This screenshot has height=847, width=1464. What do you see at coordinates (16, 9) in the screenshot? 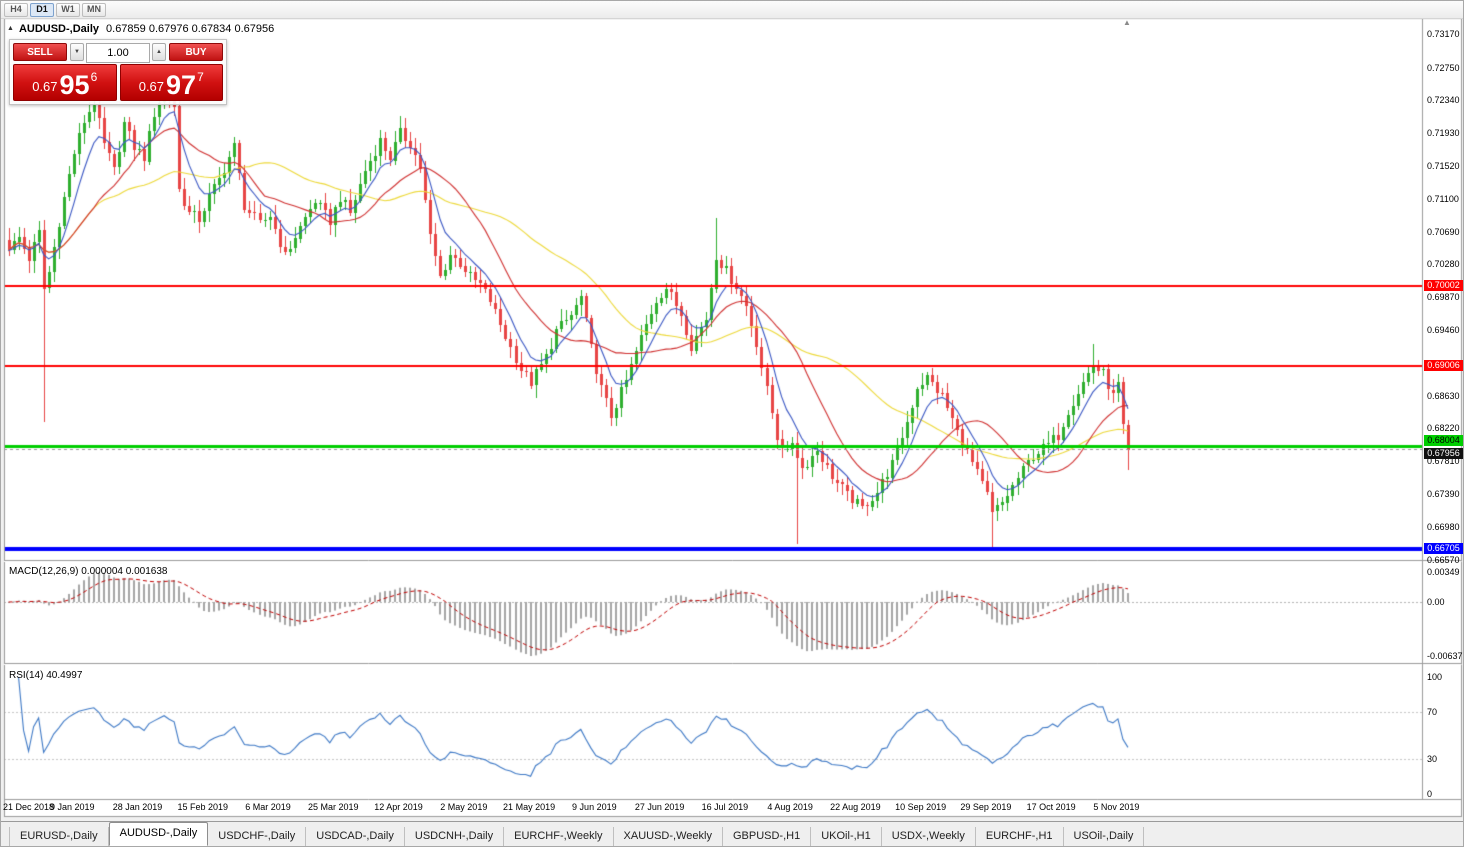
I see `period-button-h4: H4` at bounding box center [16, 9].